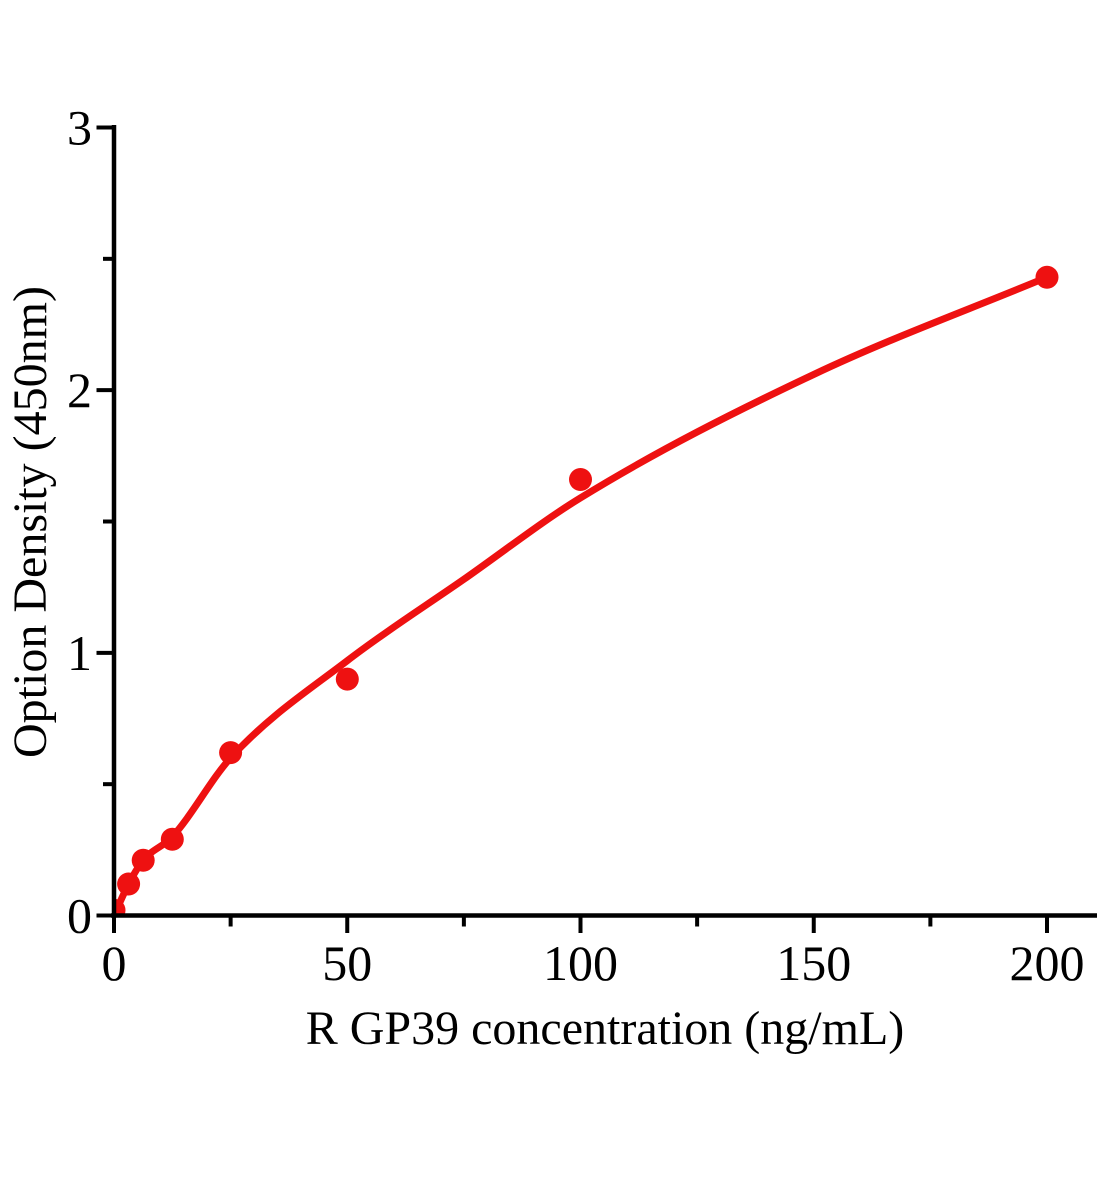  Describe the element at coordinates (1047, 963) in the screenshot. I see `x-tick-label: 200` at that location.